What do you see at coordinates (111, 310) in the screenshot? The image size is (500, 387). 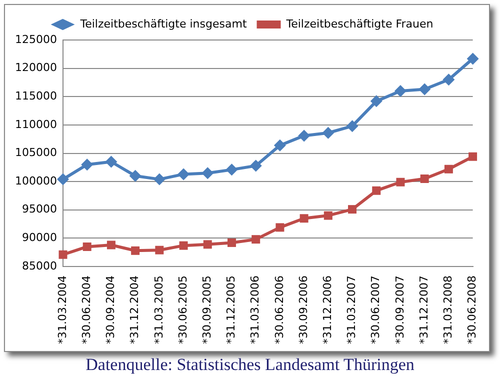 I see `x-tick-label: *30.09.2004` at bounding box center [111, 310].